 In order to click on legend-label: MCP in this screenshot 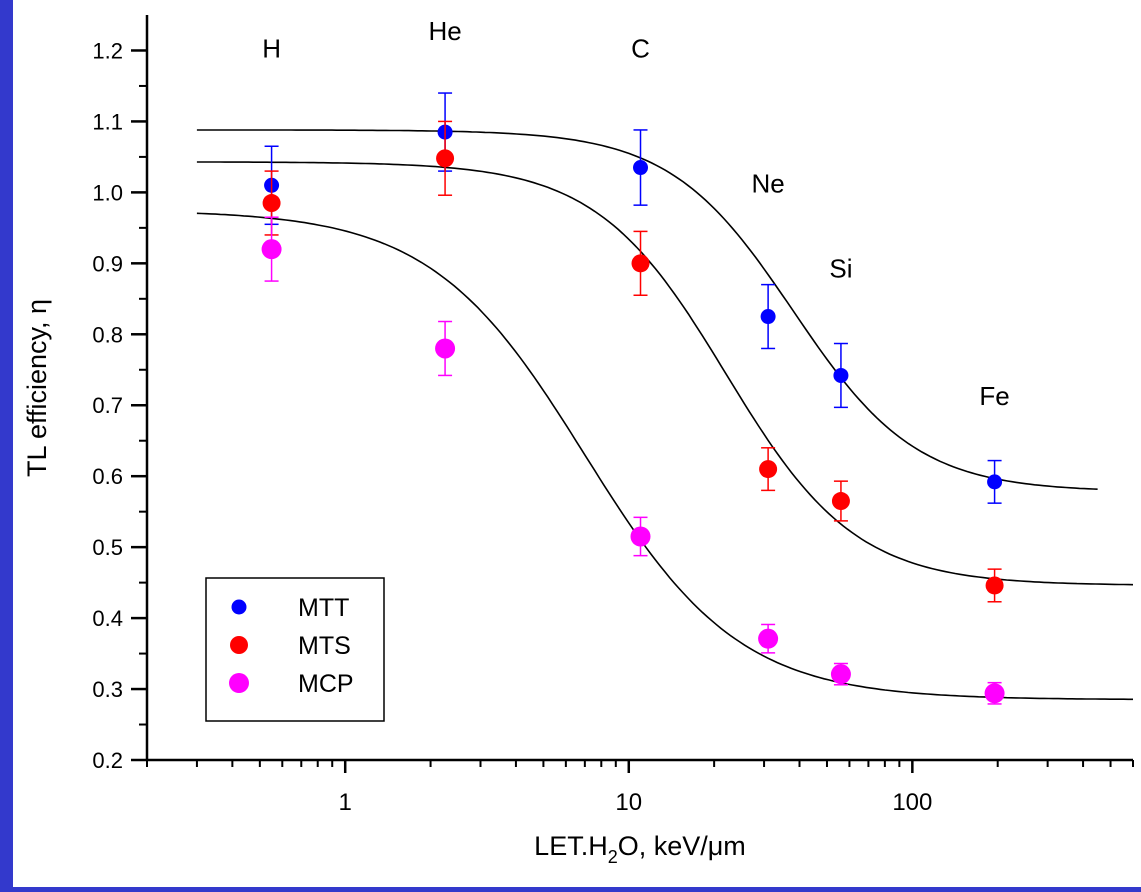, I will do `click(326, 684)`.